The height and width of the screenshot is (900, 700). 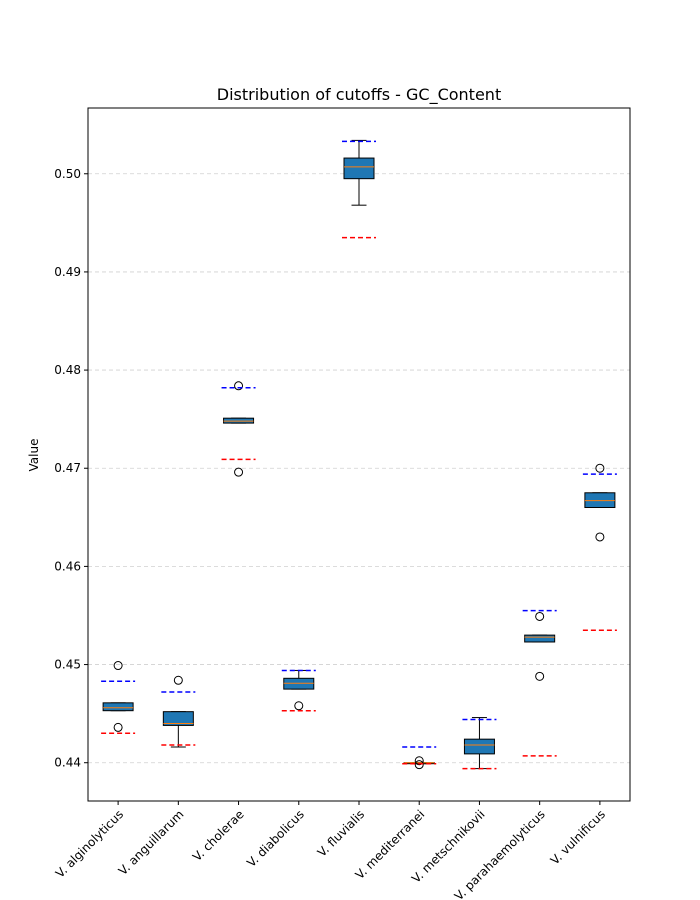 What do you see at coordinates (67, 468) in the screenshot?
I see `y-tick-label: 0.47` at bounding box center [67, 468].